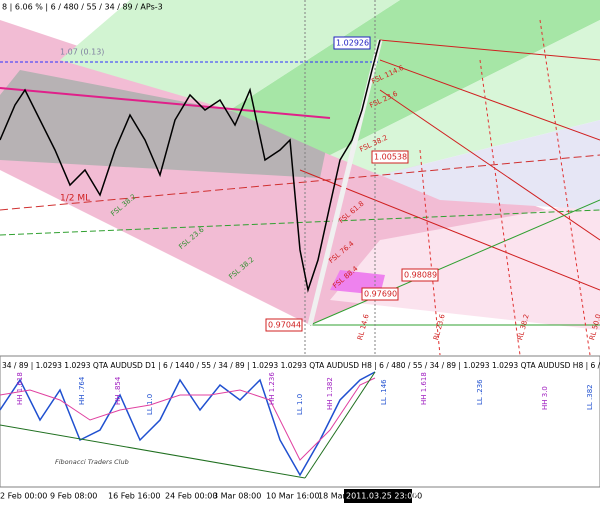  I want to click on green-line, so click(454, 262).